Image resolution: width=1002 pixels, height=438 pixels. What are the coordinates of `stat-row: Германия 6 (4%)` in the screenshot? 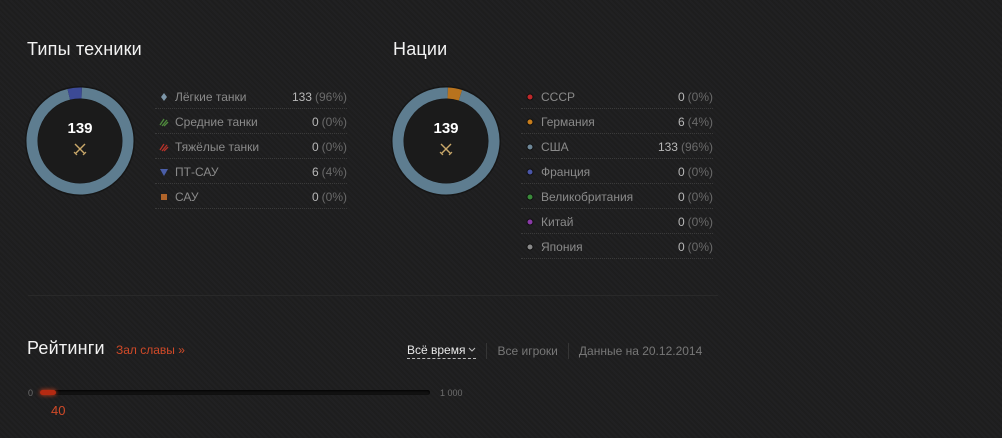 It's located at (617, 121).